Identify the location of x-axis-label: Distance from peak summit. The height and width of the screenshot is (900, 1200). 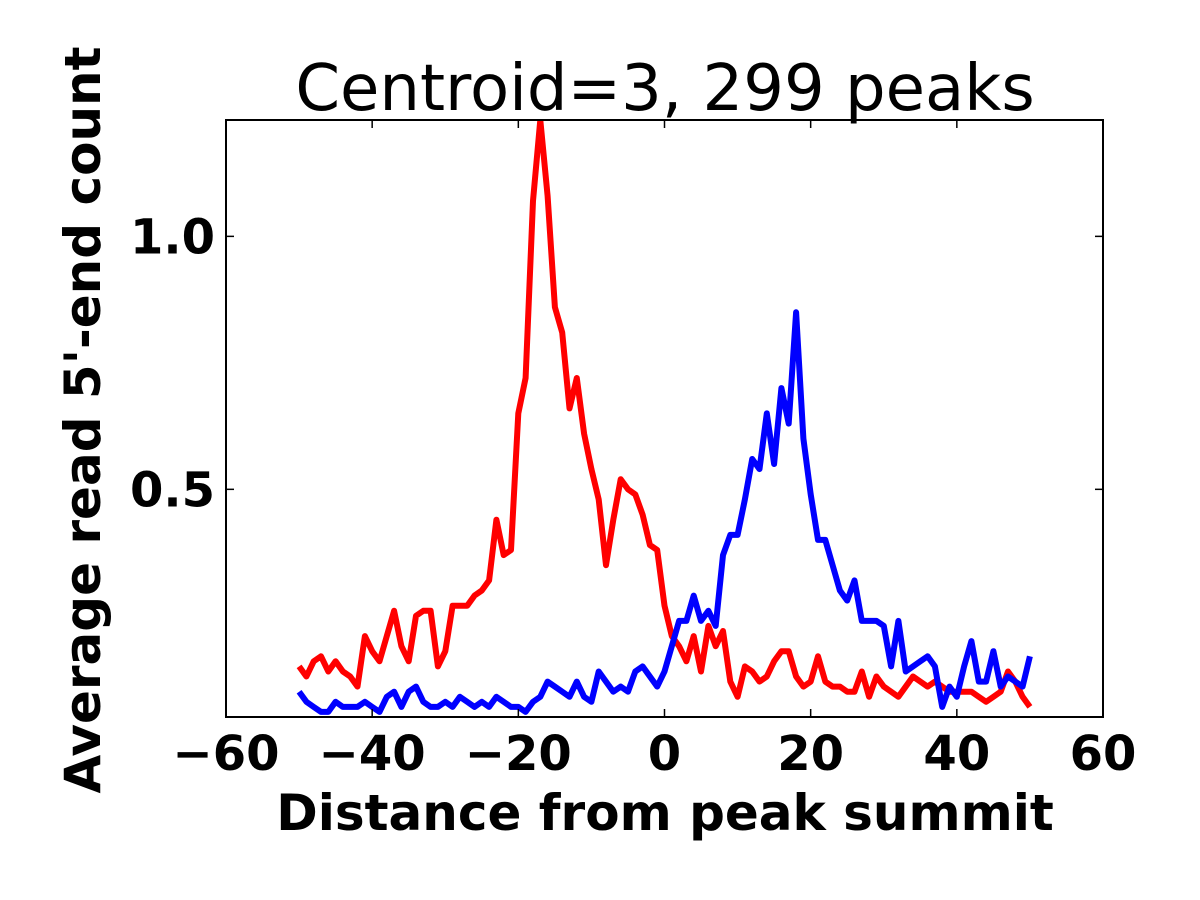
(665, 813).